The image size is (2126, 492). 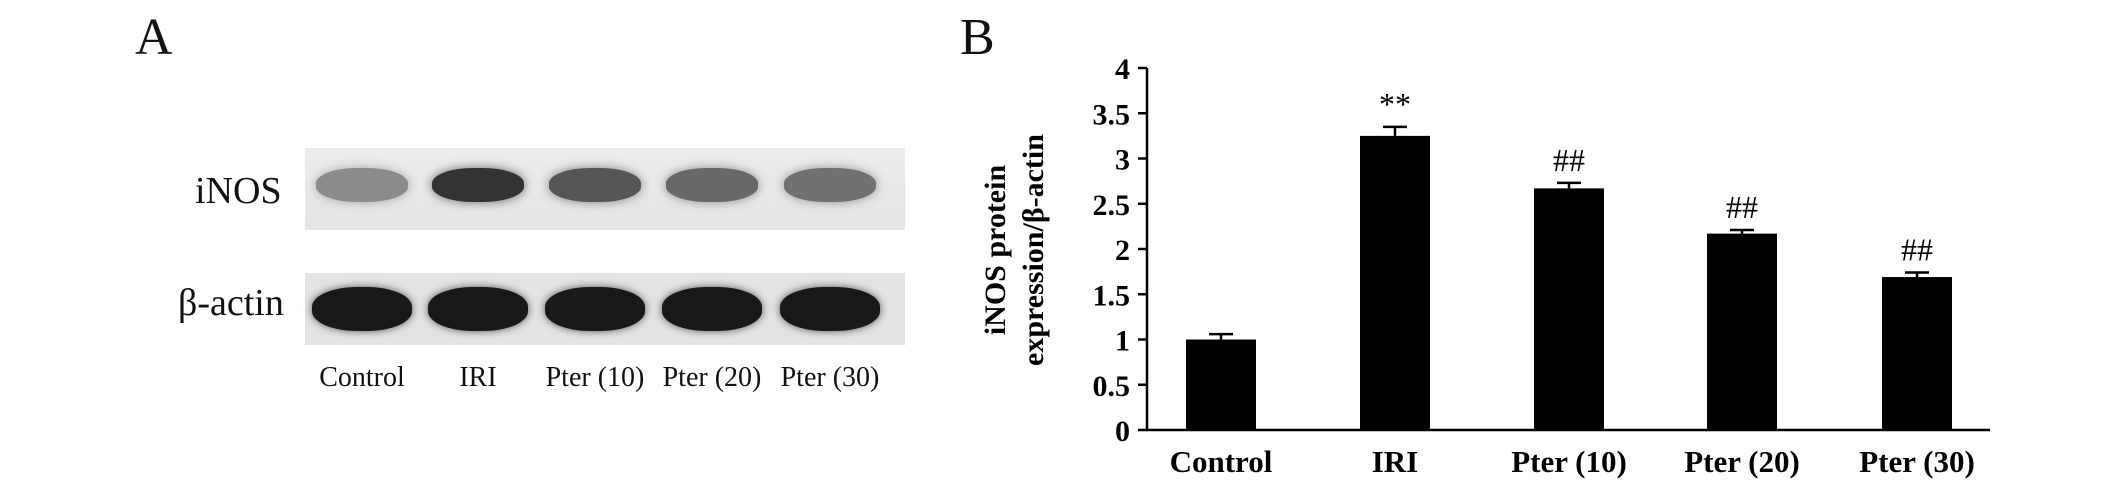 What do you see at coordinates (1569, 461) in the screenshot?
I see `x-tick-label: Pter (10)` at bounding box center [1569, 461].